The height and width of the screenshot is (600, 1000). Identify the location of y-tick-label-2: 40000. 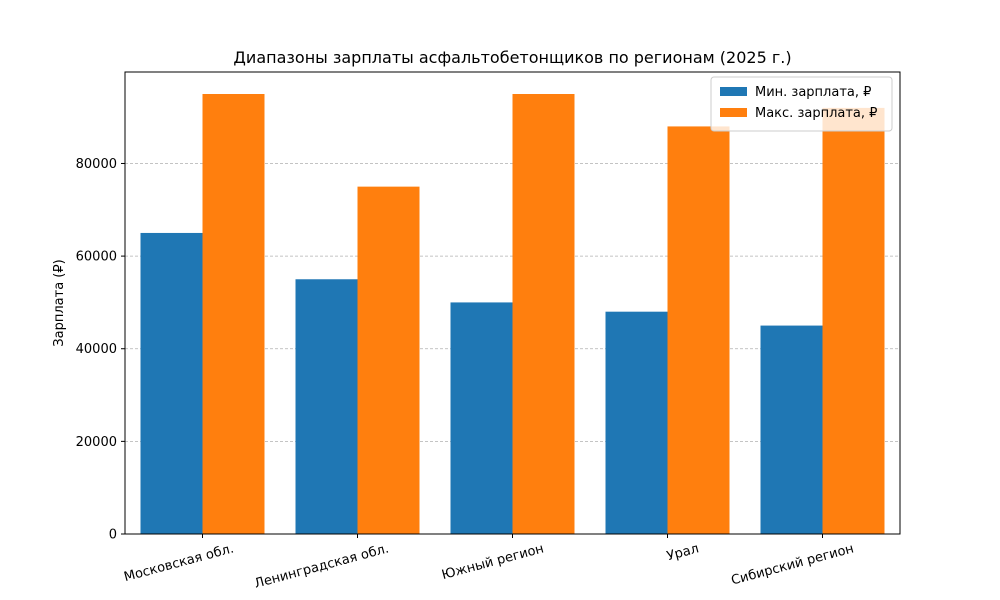
(96, 349).